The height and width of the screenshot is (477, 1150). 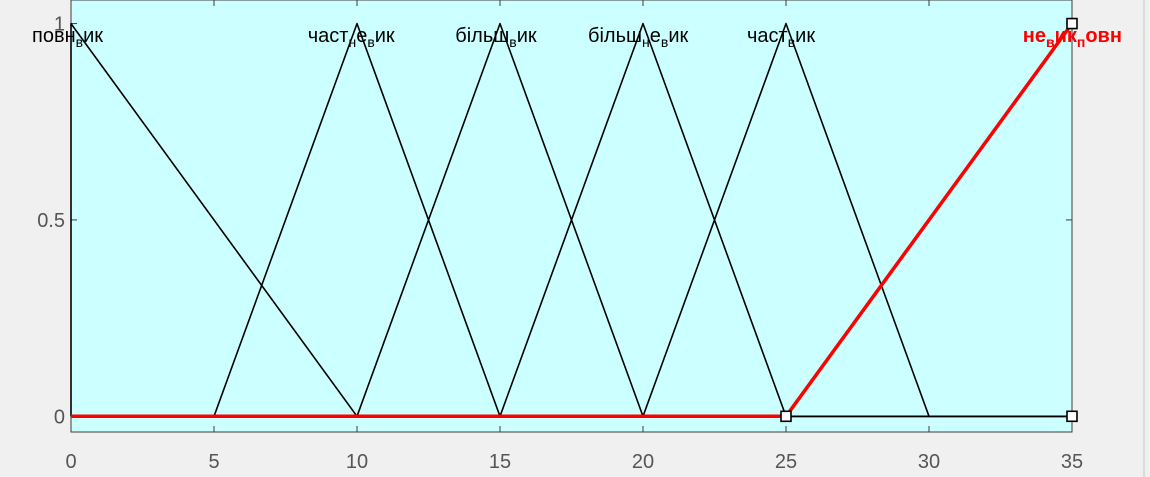 What do you see at coordinates (70, 462) in the screenshot?
I see `x-tick-label-0: 0` at bounding box center [70, 462].